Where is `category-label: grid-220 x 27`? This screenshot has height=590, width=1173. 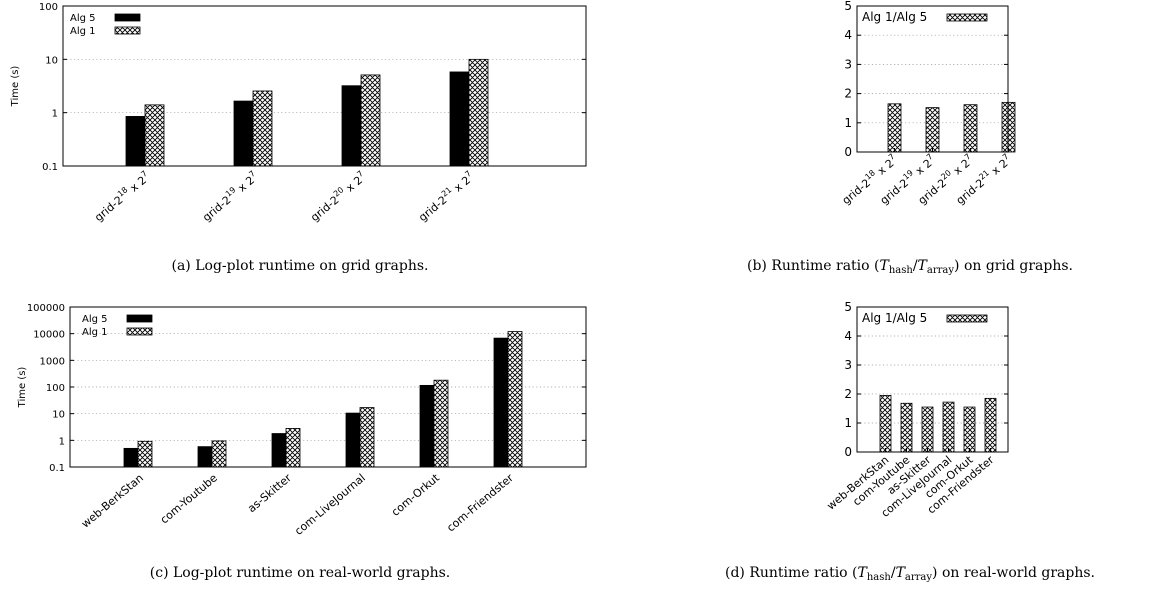 category-label: grid-220 x 27 is located at coordinates (338, 196).